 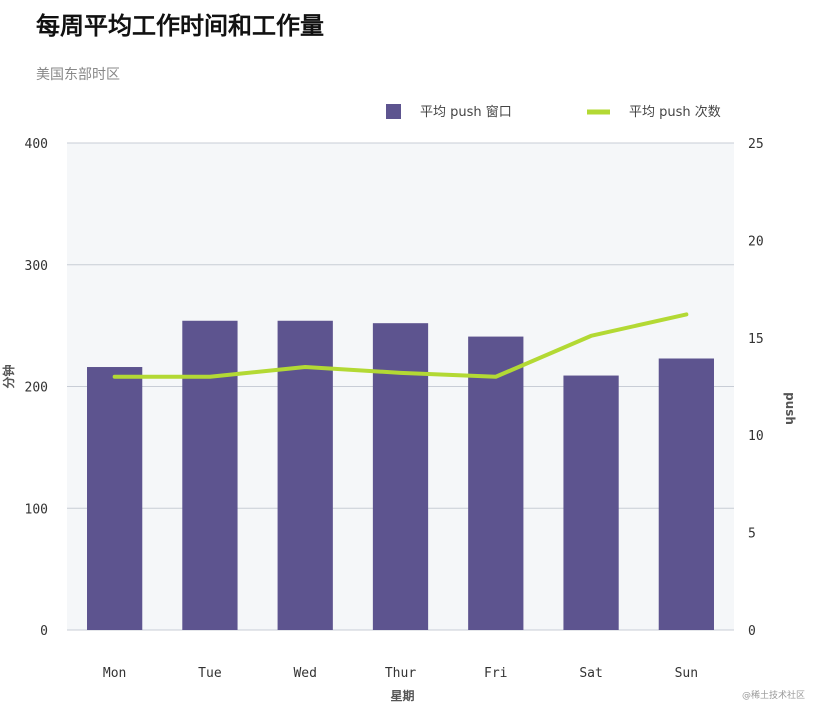 I want to click on y-tick-label: 200, so click(x=36, y=388).